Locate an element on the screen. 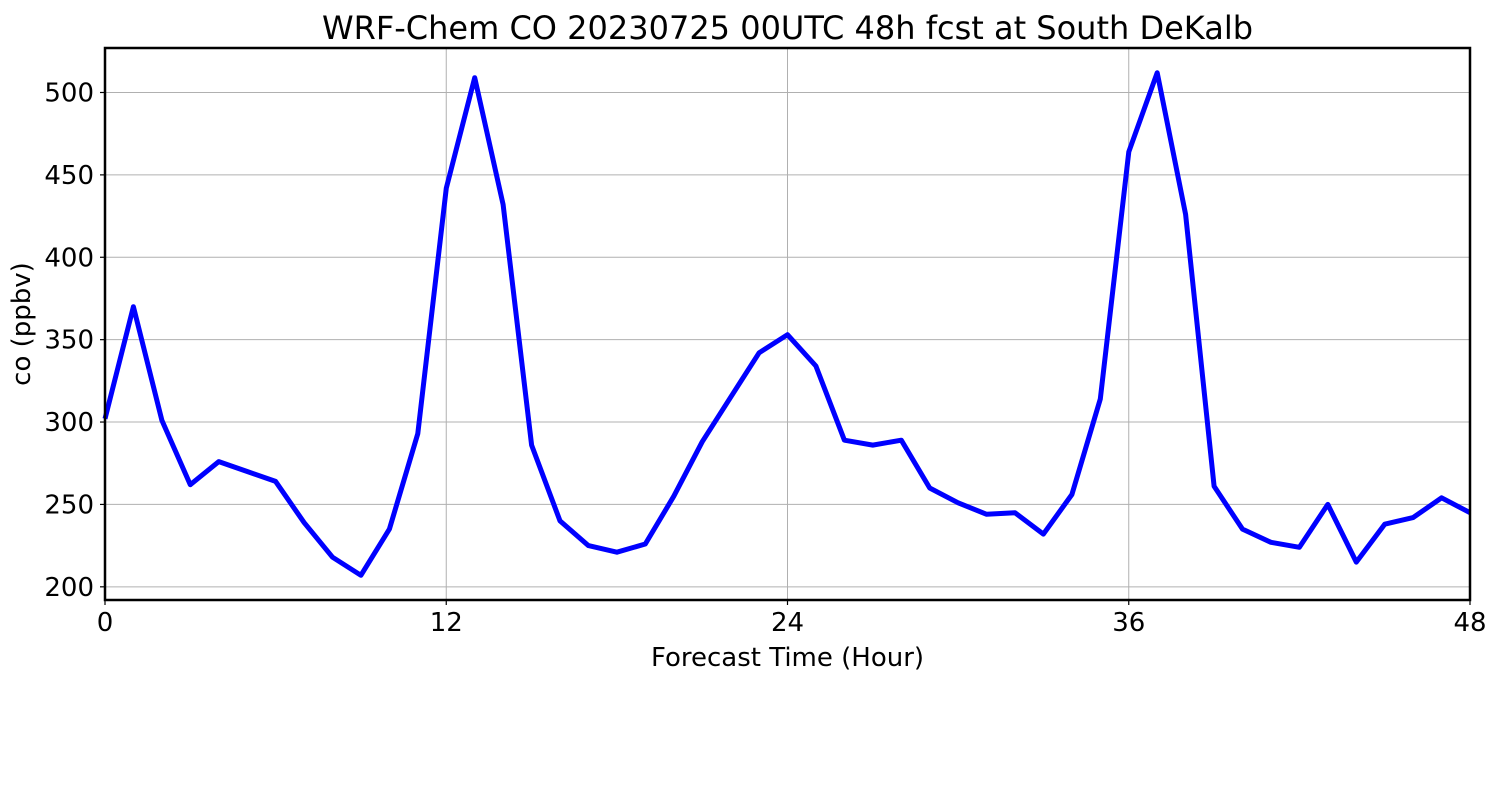  y-tick-label: 250 is located at coordinates (69, 505).